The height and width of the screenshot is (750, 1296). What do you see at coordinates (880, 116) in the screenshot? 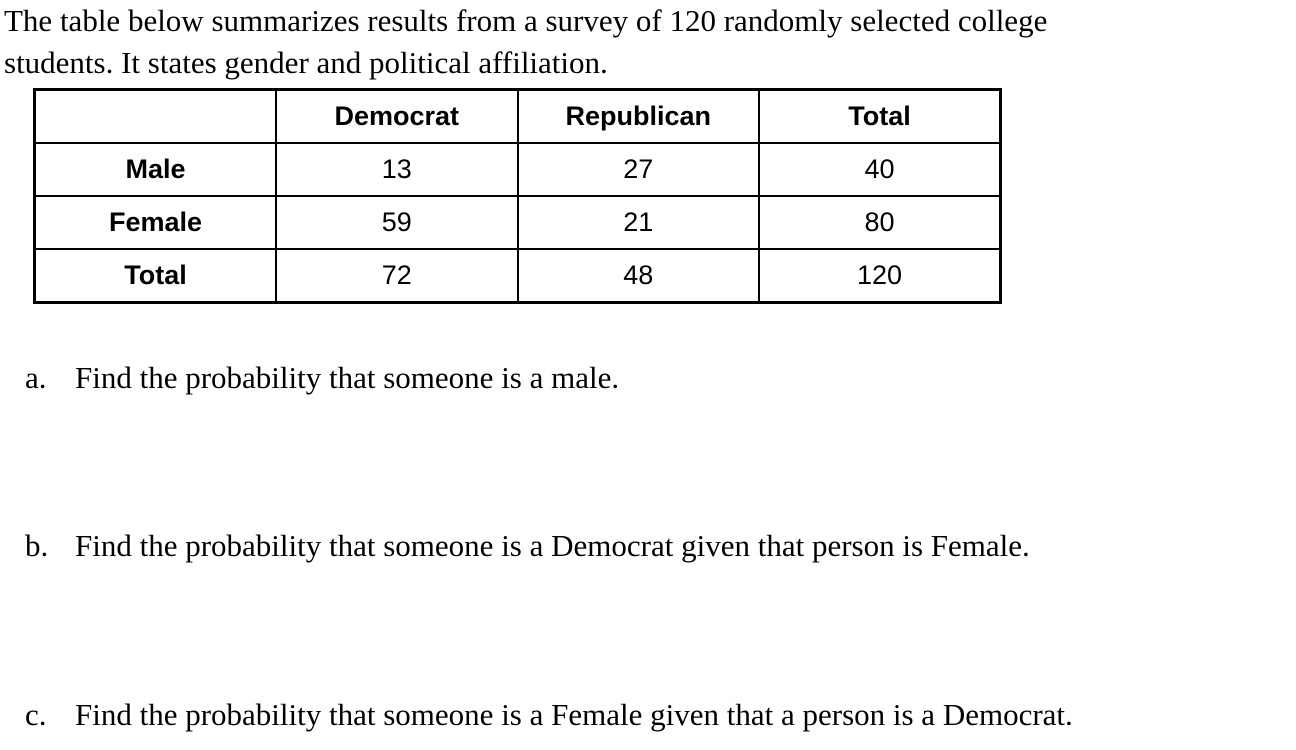
I see `col-header-total: Total` at bounding box center [880, 116].